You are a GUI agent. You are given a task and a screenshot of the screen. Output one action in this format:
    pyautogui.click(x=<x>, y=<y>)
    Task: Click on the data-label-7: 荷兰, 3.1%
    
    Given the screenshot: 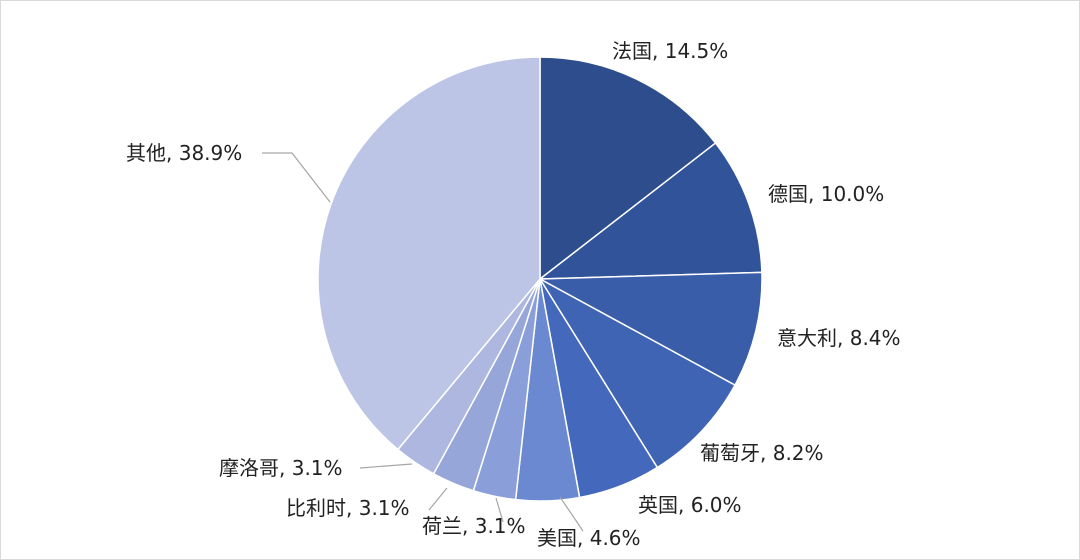 What is the action you would take?
    pyautogui.click(x=474, y=526)
    